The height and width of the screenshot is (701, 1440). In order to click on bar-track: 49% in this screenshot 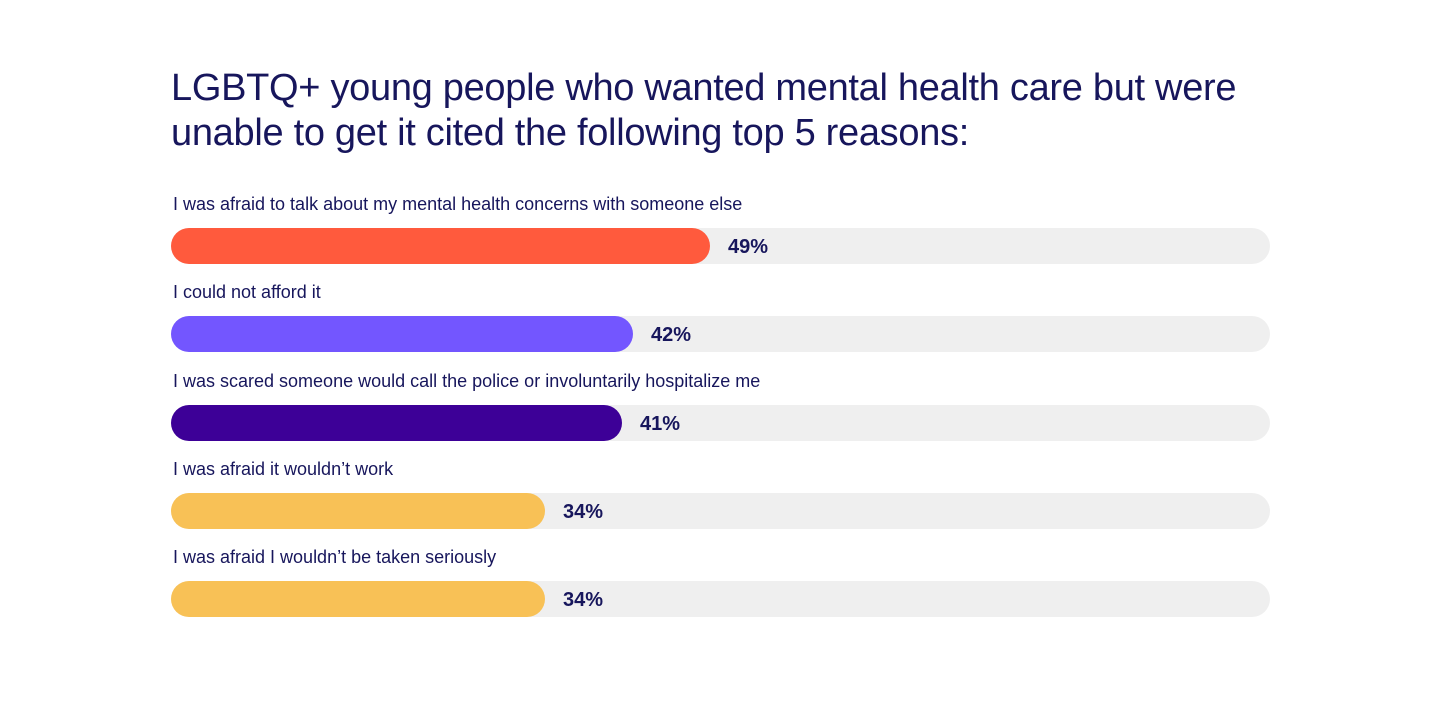, I will do `click(720, 246)`.